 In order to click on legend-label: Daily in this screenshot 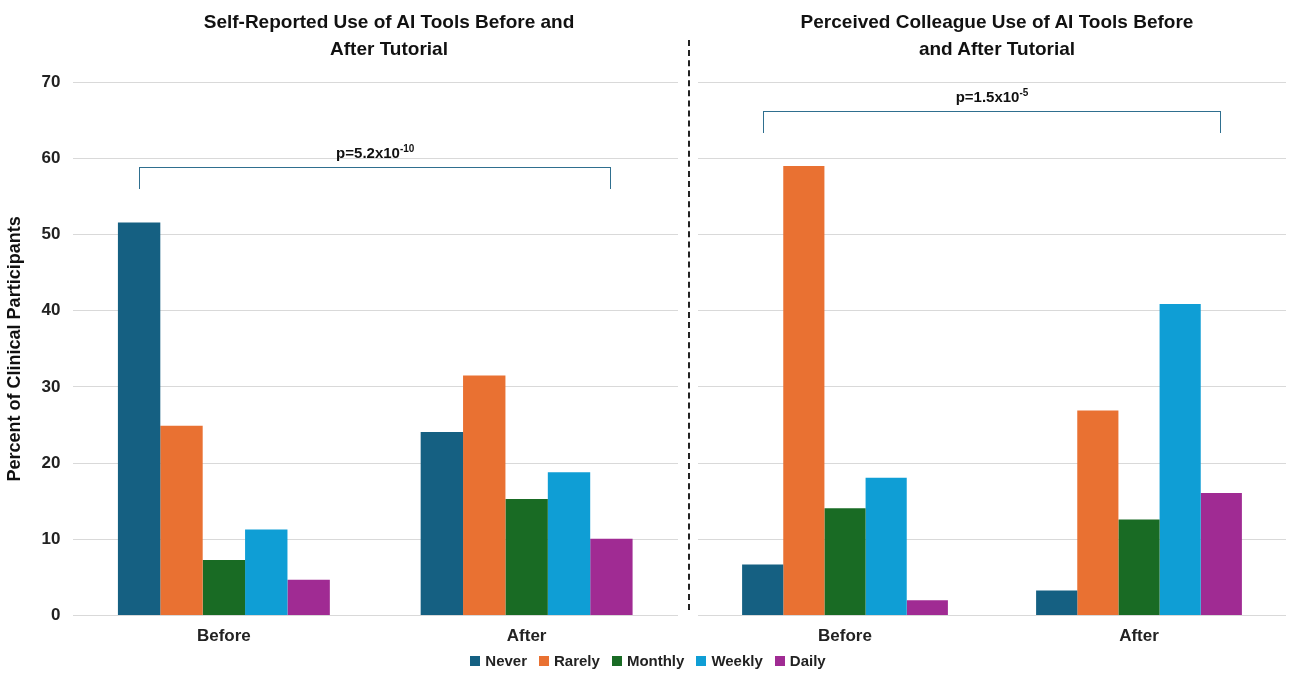, I will do `click(807, 660)`.